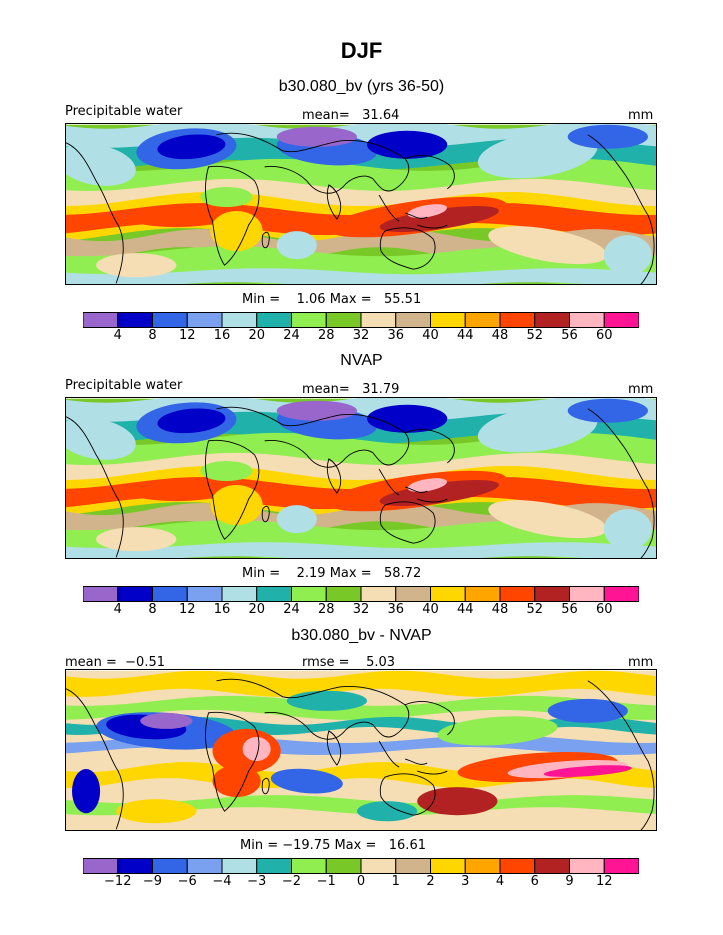 The image size is (723, 935). What do you see at coordinates (465, 881) in the screenshot?
I see `colorbar-tick-label: 3` at bounding box center [465, 881].